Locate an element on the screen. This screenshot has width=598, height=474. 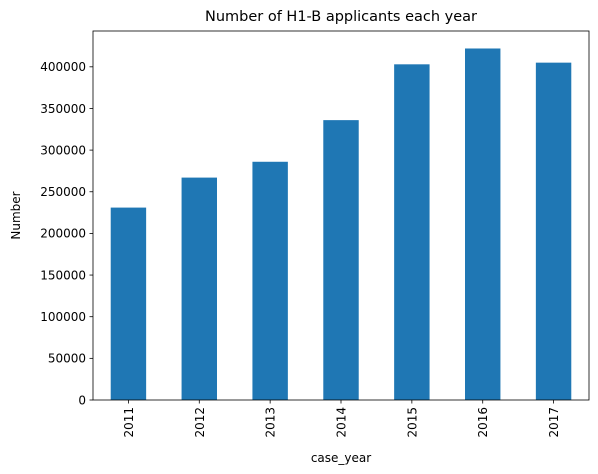
bar-2012 is located at coordinates (199, 288).